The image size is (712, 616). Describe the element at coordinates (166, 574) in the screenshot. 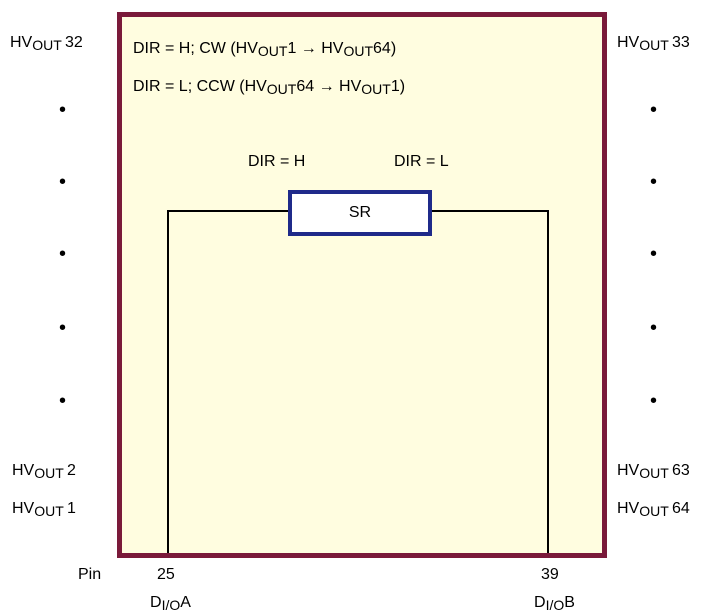

I see `left-pin-number: 25` at that location.